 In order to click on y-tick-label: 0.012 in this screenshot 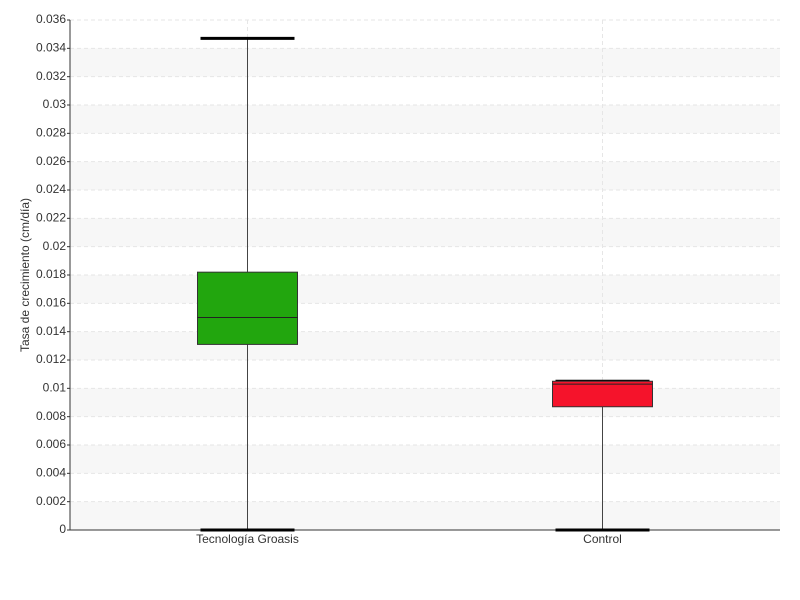, I will do `click(51, 359)`.